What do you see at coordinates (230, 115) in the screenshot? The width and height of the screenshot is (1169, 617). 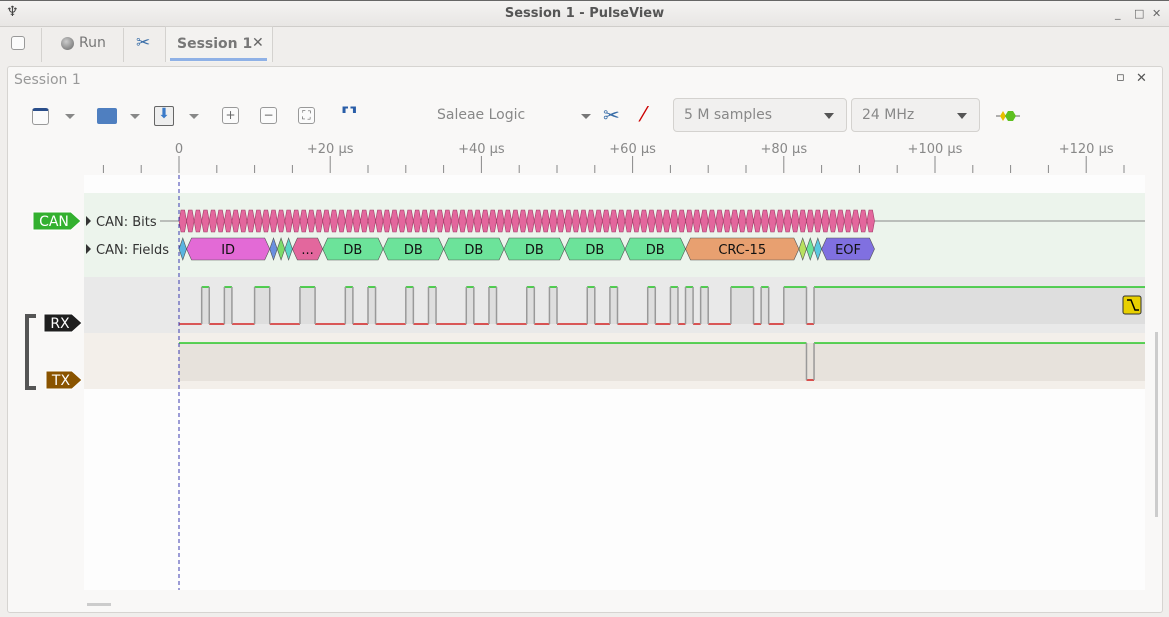 I see `zoom-in-icon: +` at bounding box center [230, 115].